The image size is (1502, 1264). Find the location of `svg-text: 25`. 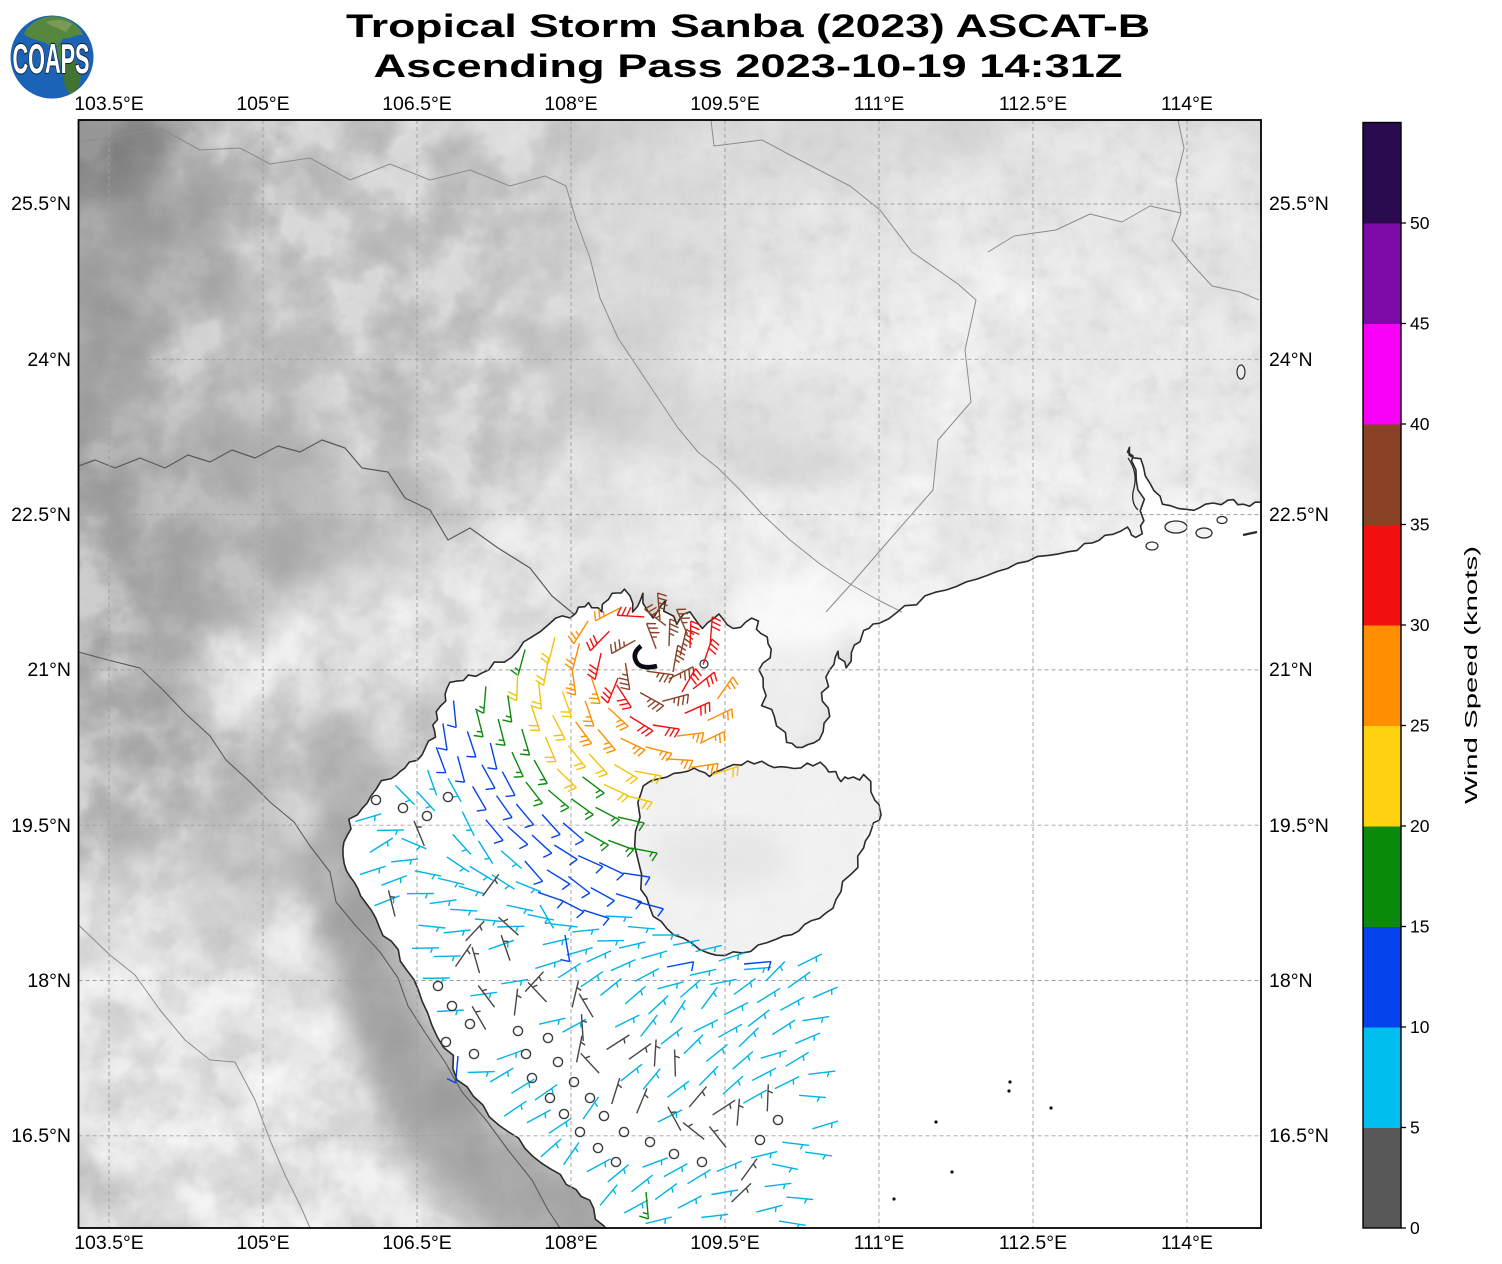

svg-text: 25 is located at coordinates (1419, 726).